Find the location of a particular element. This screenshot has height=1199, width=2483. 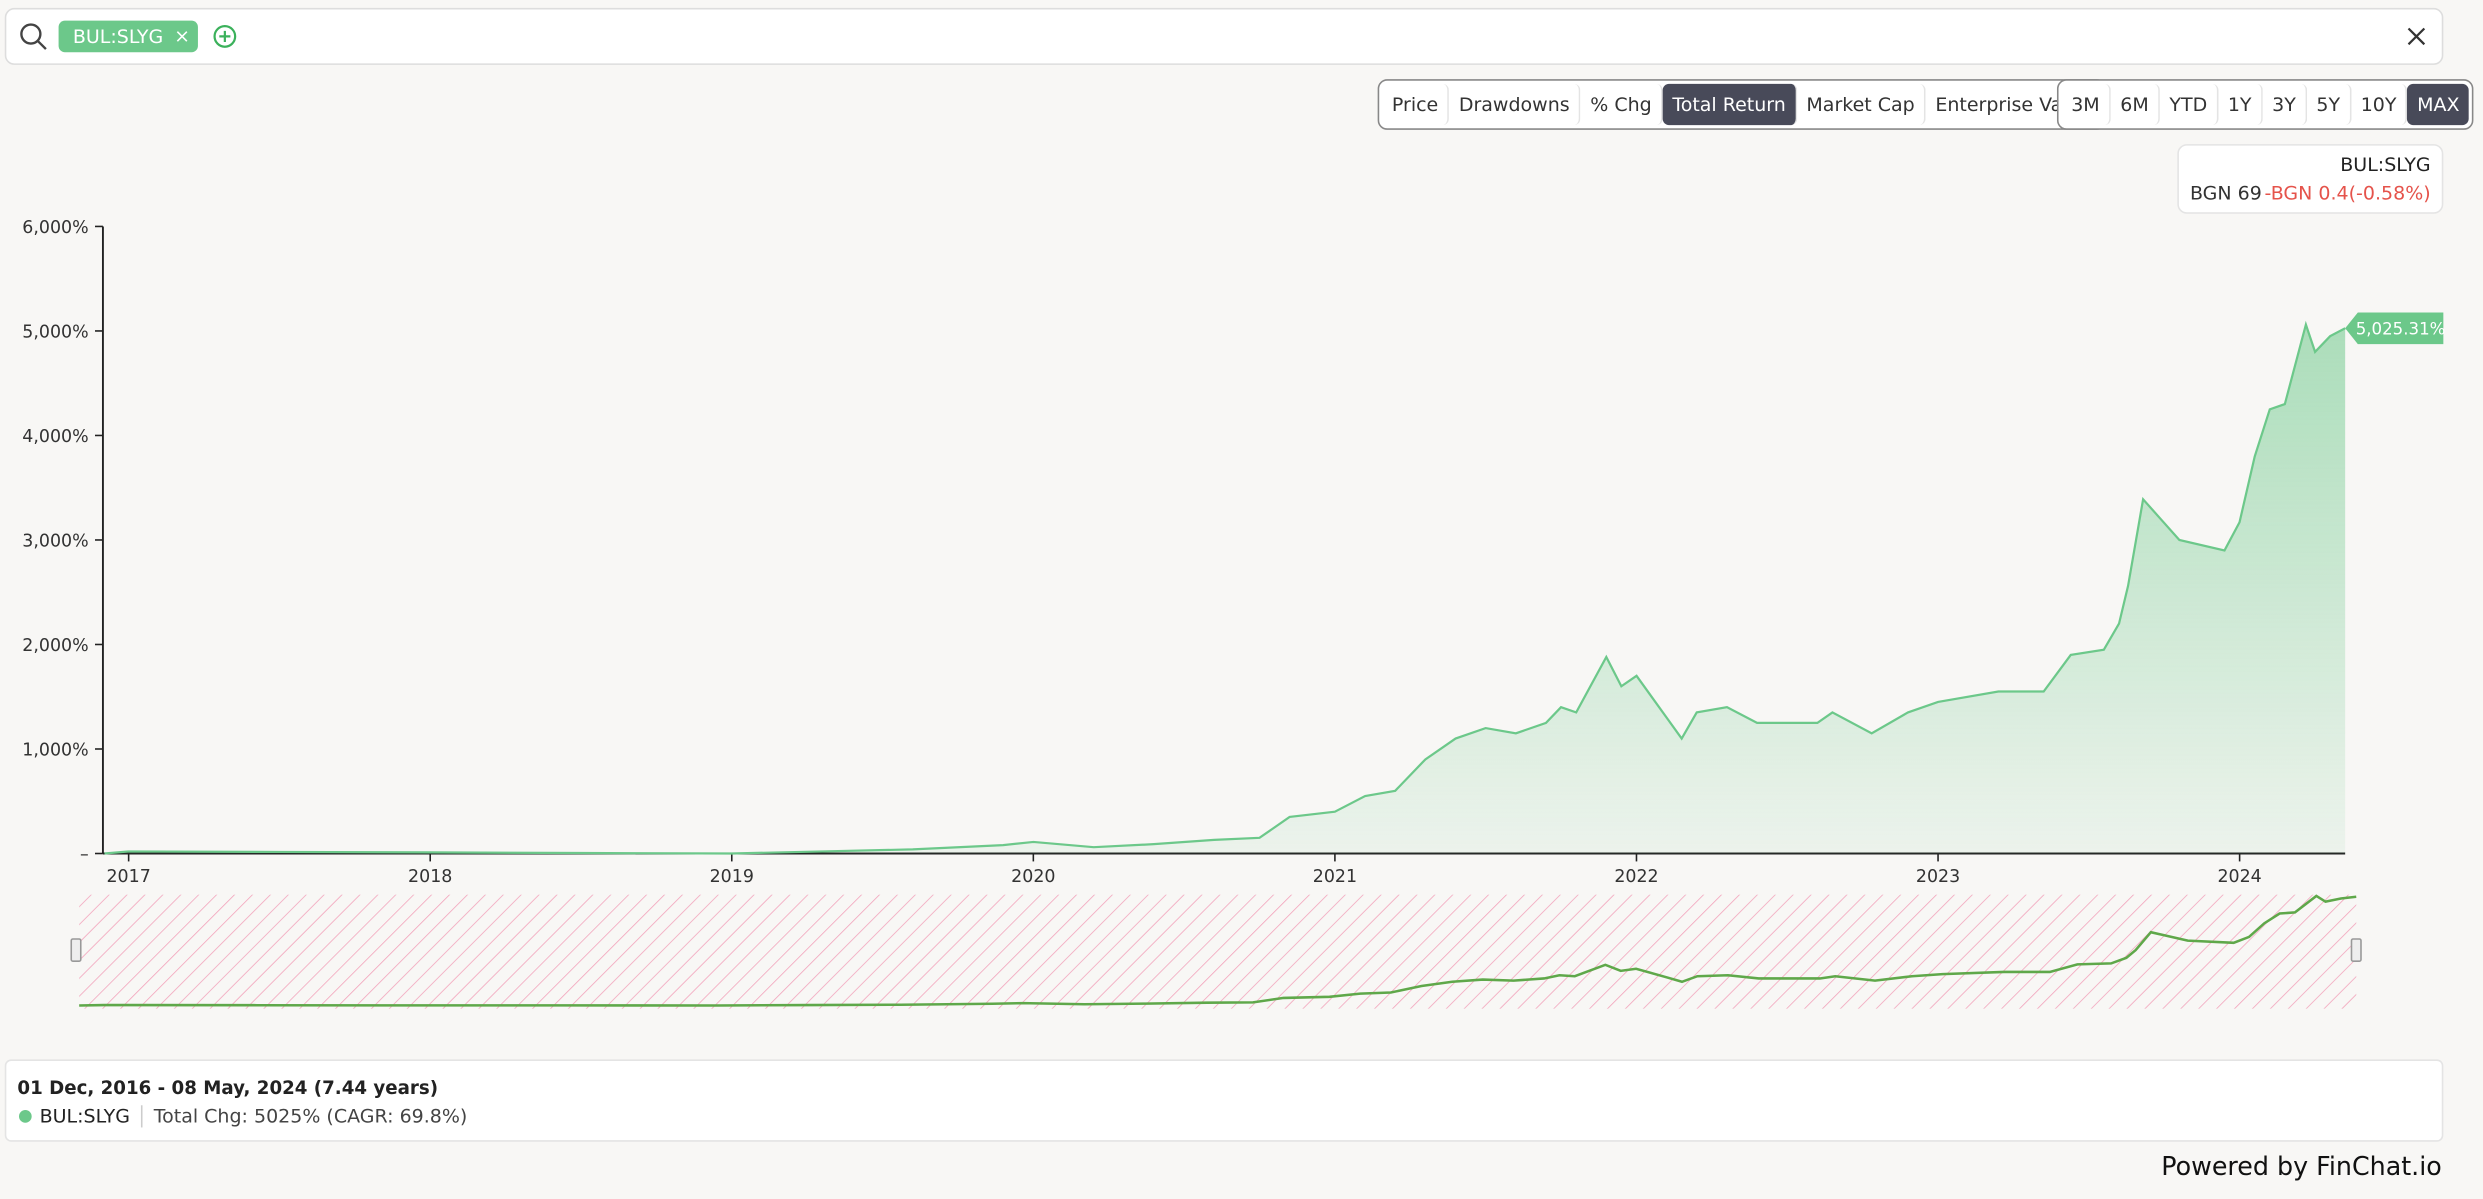

powered-by: Powered by FinChat.io is located at coordinates (2301, 1166).